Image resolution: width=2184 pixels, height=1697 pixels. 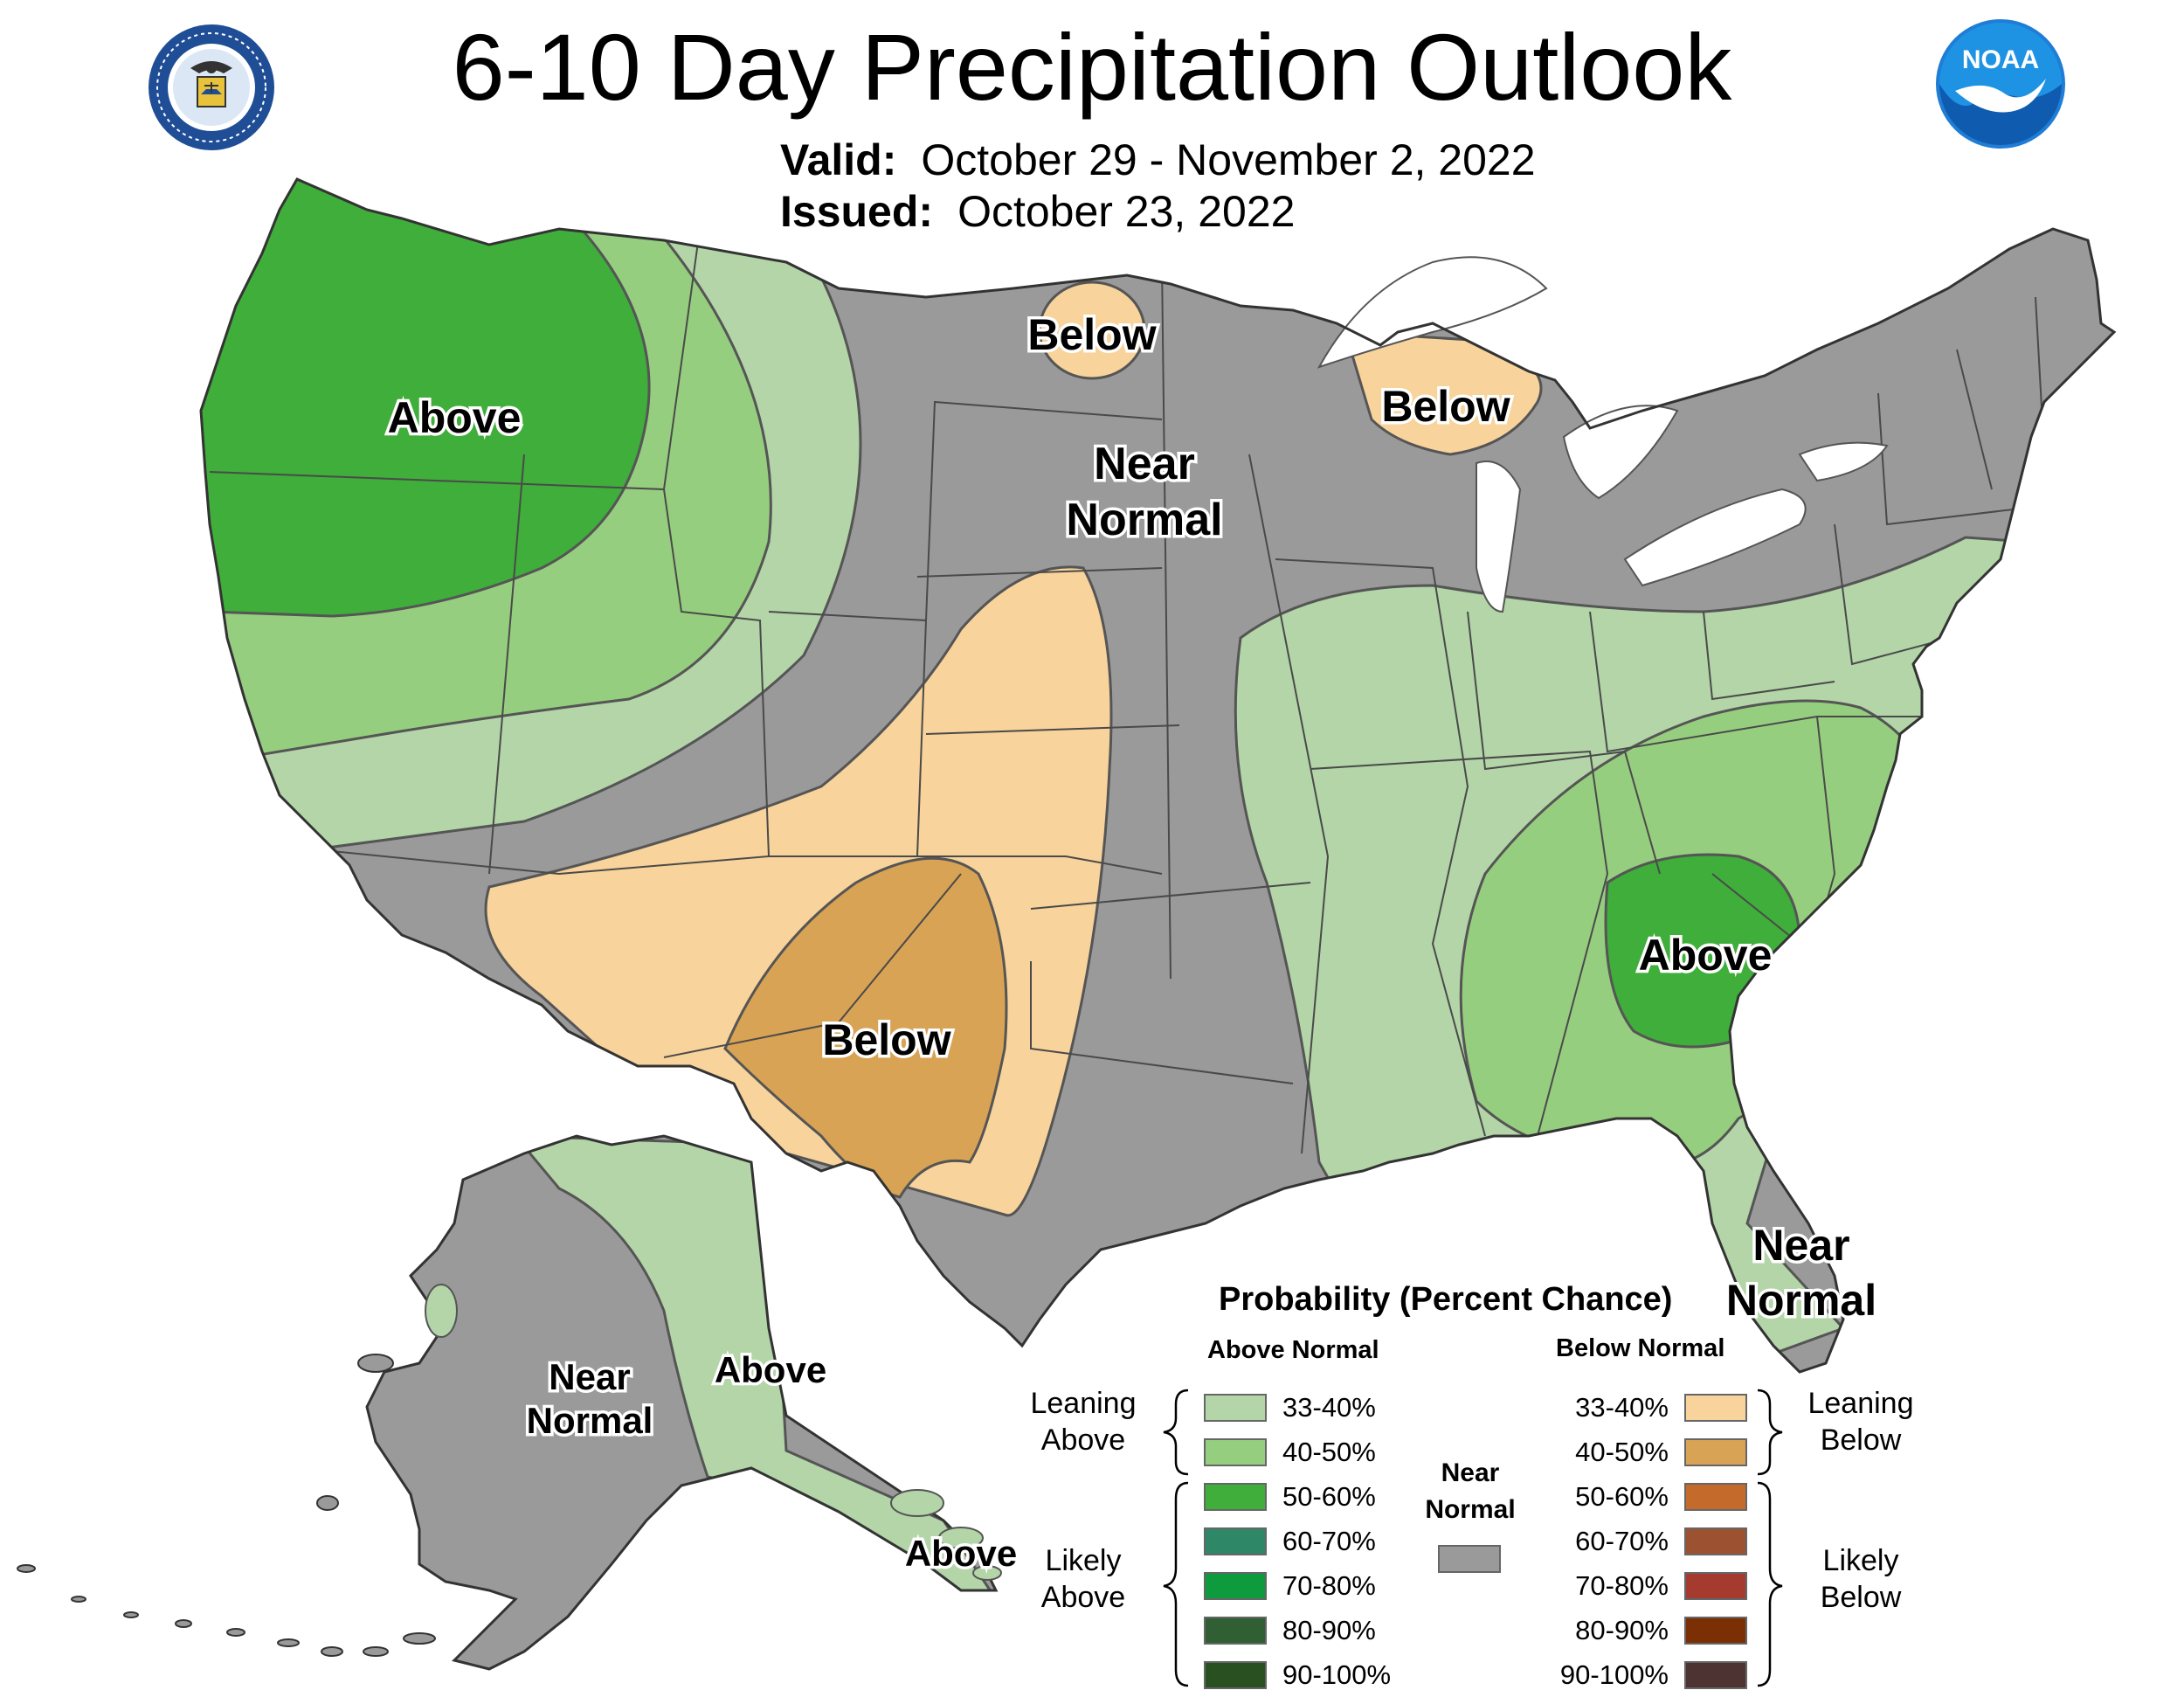 What do you see at coordinates (1800, 1246) in the screenshot?
I see `label-florida-near: Near` at bounding box center [1800, 1246].